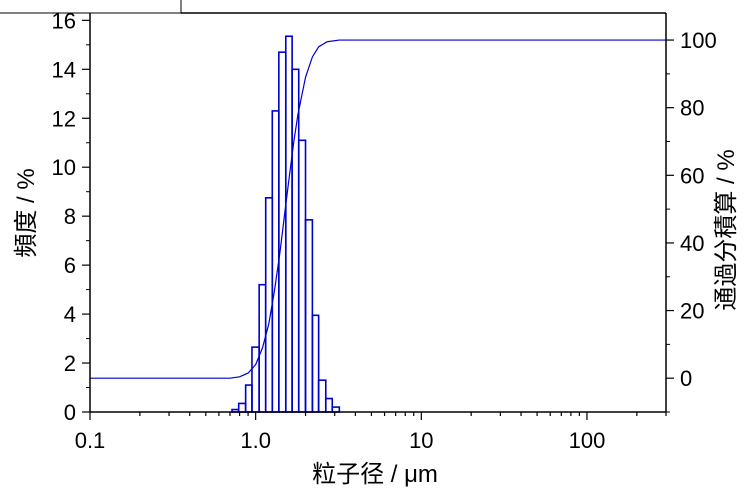  Describe the element at coordinates (692, 175) in the screenshot. I see `y-right-tick-label: 60` at that location.